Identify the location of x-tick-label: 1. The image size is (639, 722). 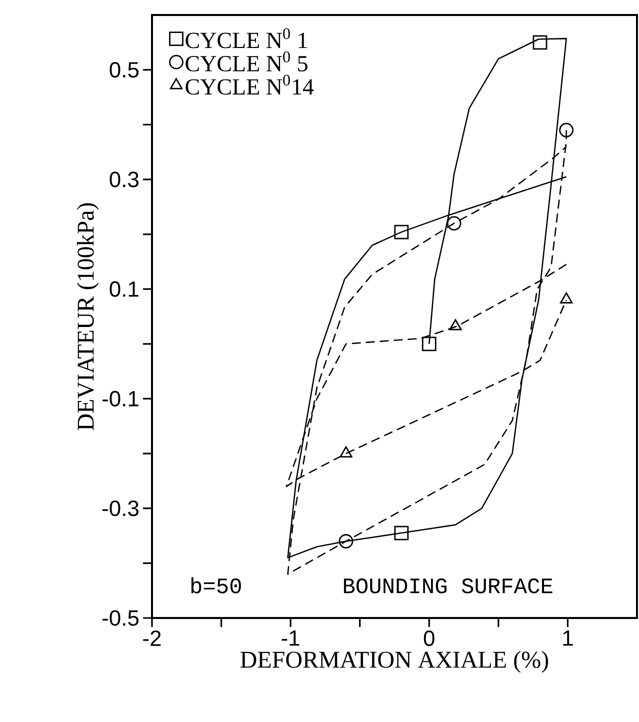
(568, 638).